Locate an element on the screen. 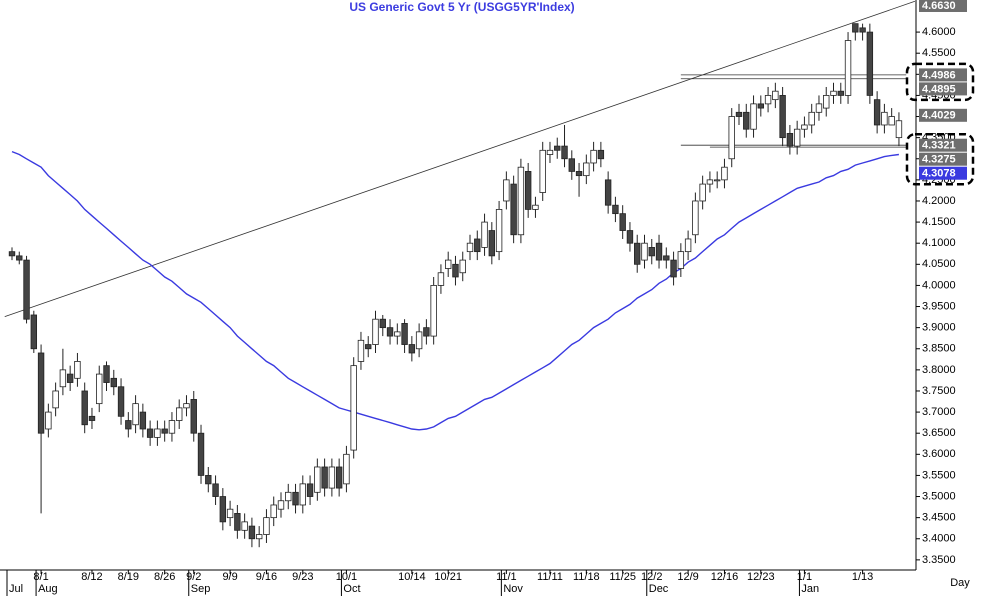 This screenshot has width=985, height=596. x-tick-label: 12/16 is located at coordinates (725, 577).